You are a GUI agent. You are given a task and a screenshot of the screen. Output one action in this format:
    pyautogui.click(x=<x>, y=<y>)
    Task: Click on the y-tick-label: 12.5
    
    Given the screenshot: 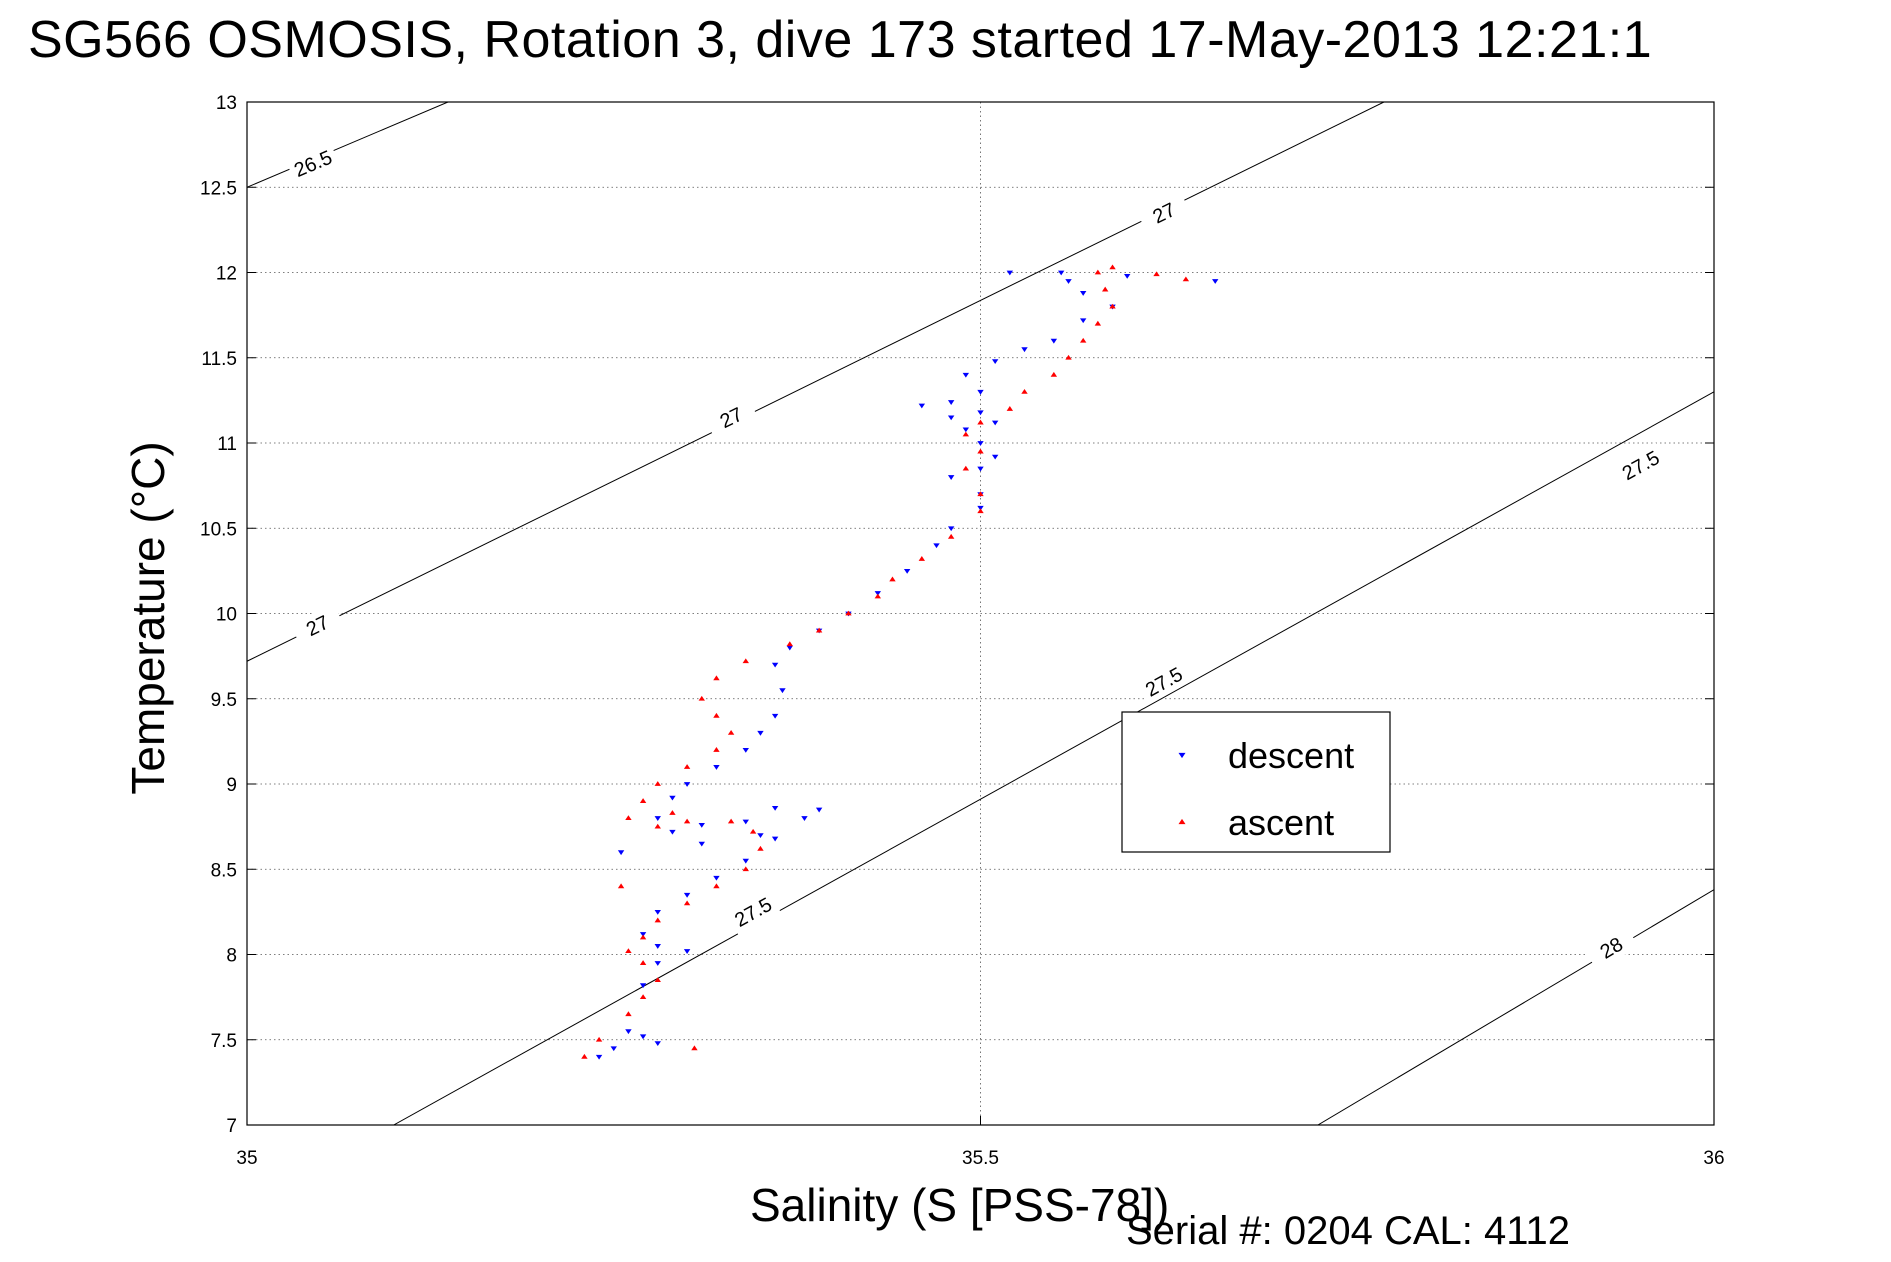 What is the action you would take?
    pyautogui.click(x=218, y=188)
    